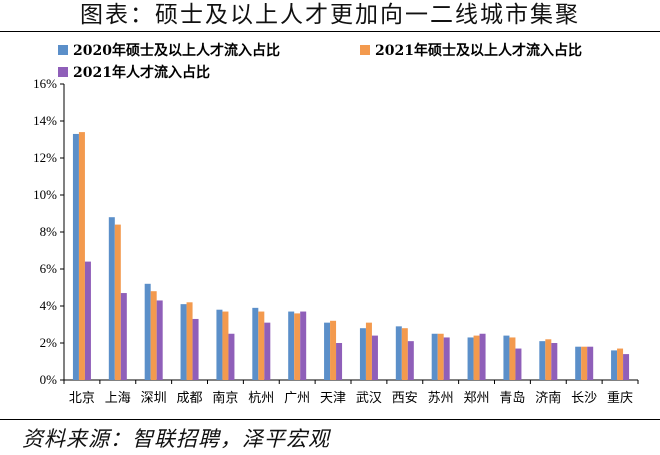 The width and height of the screenshot is (660, 455). I want to click on y-tick-label: 14%, so click(45, 120).